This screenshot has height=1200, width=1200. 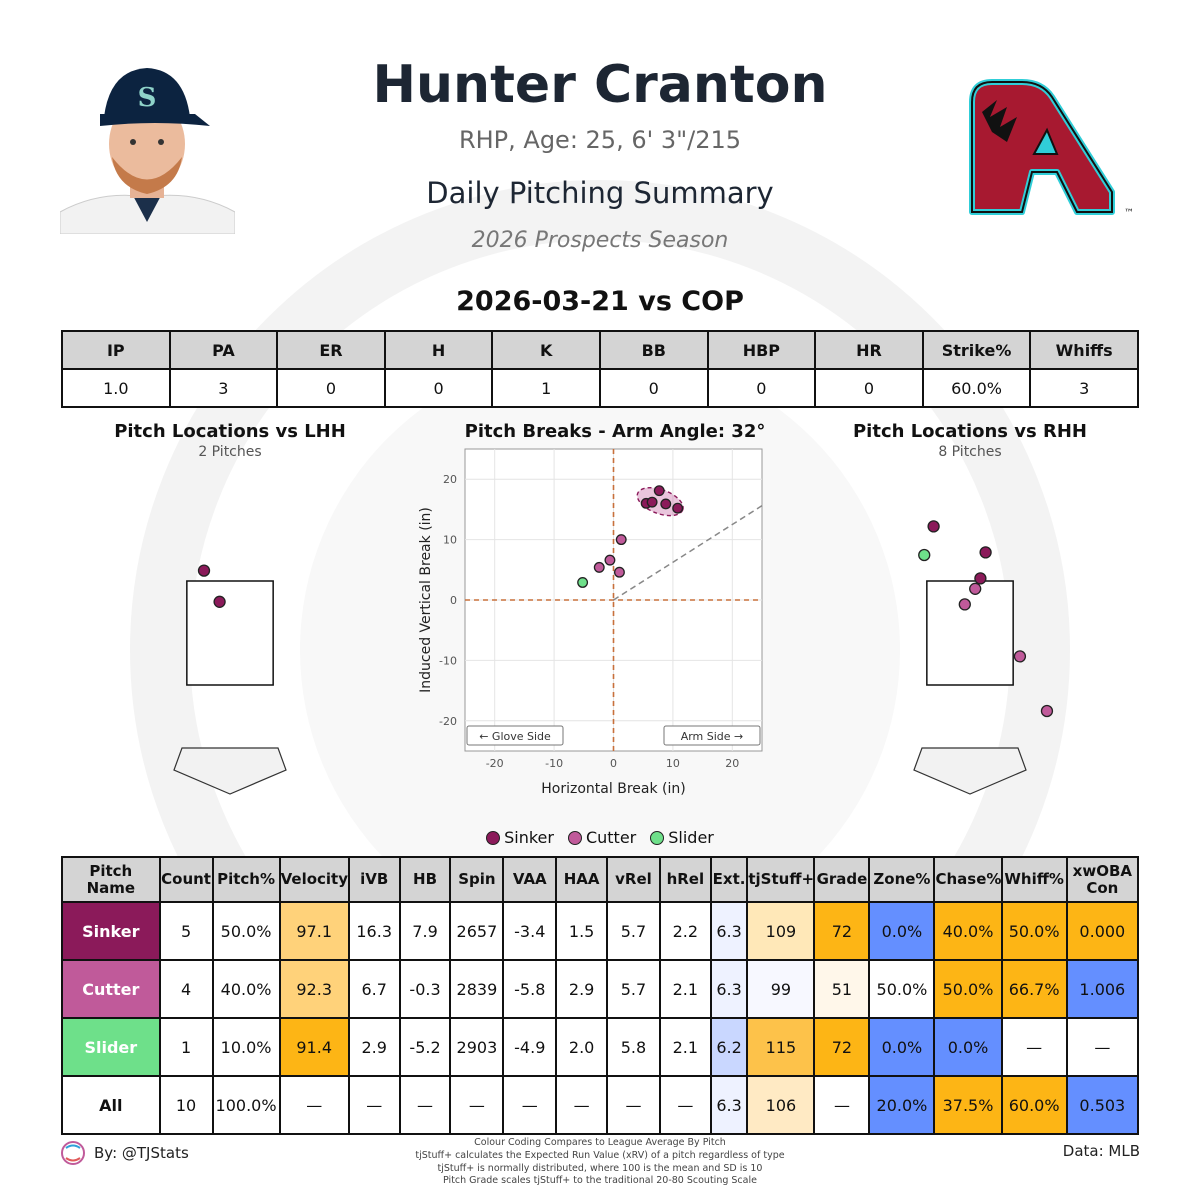 What do you see at coordinates (1051, 149) in the screenshot?
I see `team-logo: ™` at bounding box center [1051, 149].